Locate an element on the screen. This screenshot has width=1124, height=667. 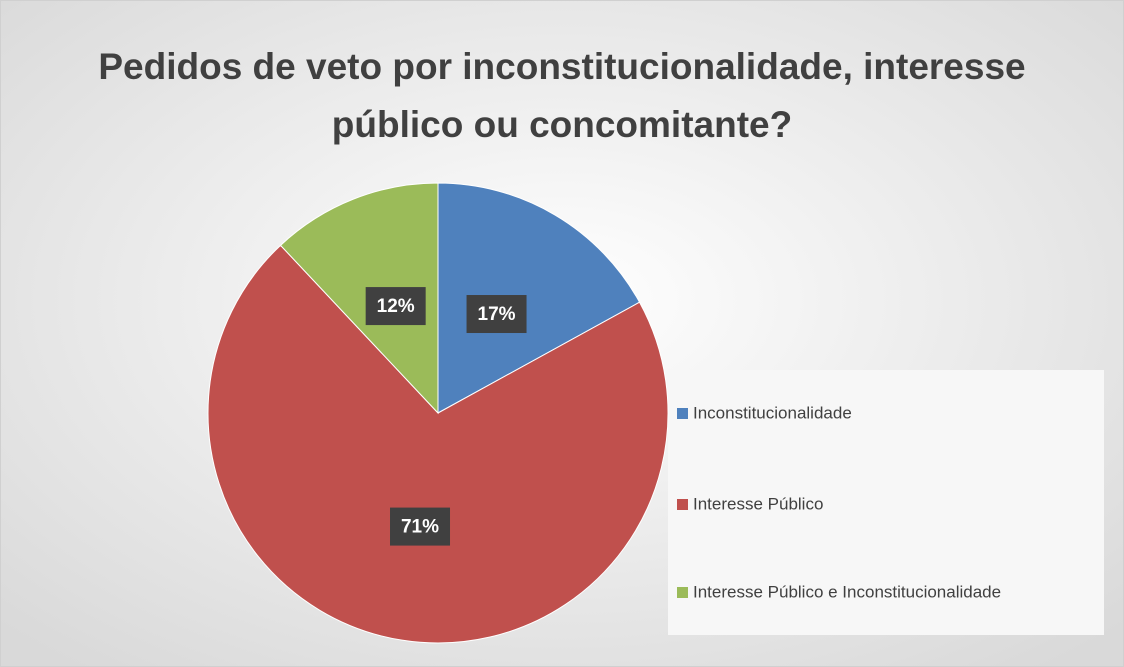
data-label: 17% is located at coordinates (497, 314).